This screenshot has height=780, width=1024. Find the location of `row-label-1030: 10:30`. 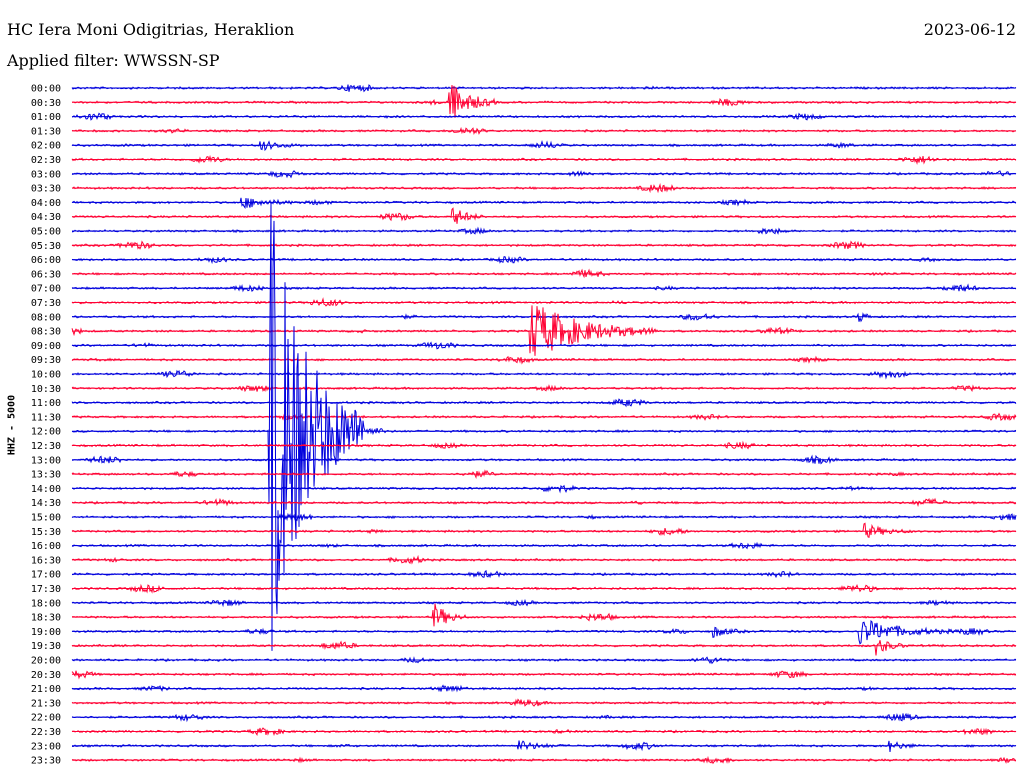

row-label-1030: 10:30 is located at coordinates (46, 389).